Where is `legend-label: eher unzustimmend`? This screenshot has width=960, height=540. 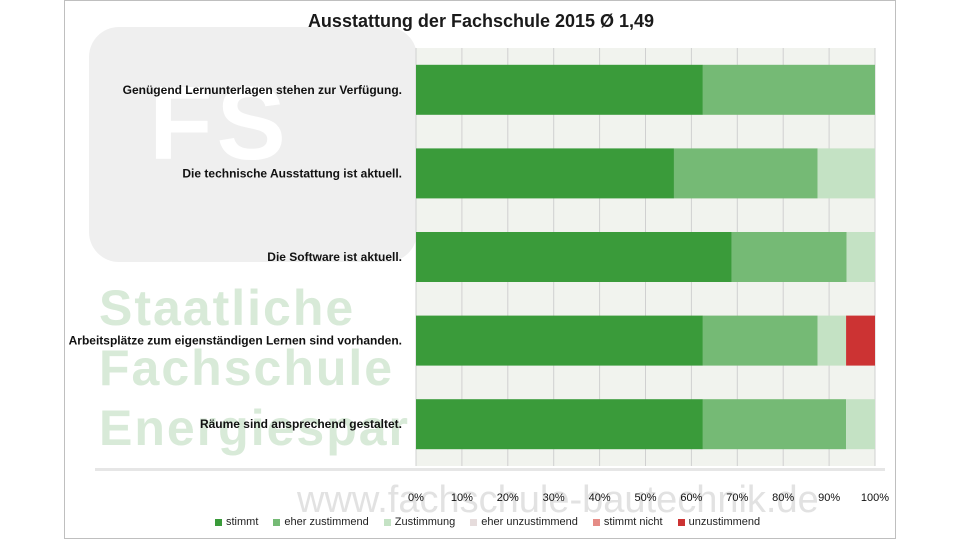
legend-label: eher unzustimmend is located at coordinates (529, 522).